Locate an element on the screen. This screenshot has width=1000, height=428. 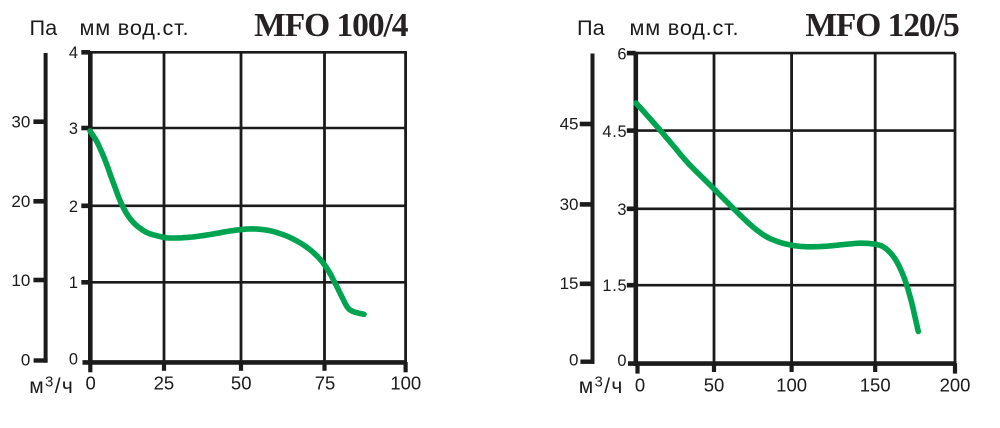
svg-text: 1 is located at coordinates (73, 283).